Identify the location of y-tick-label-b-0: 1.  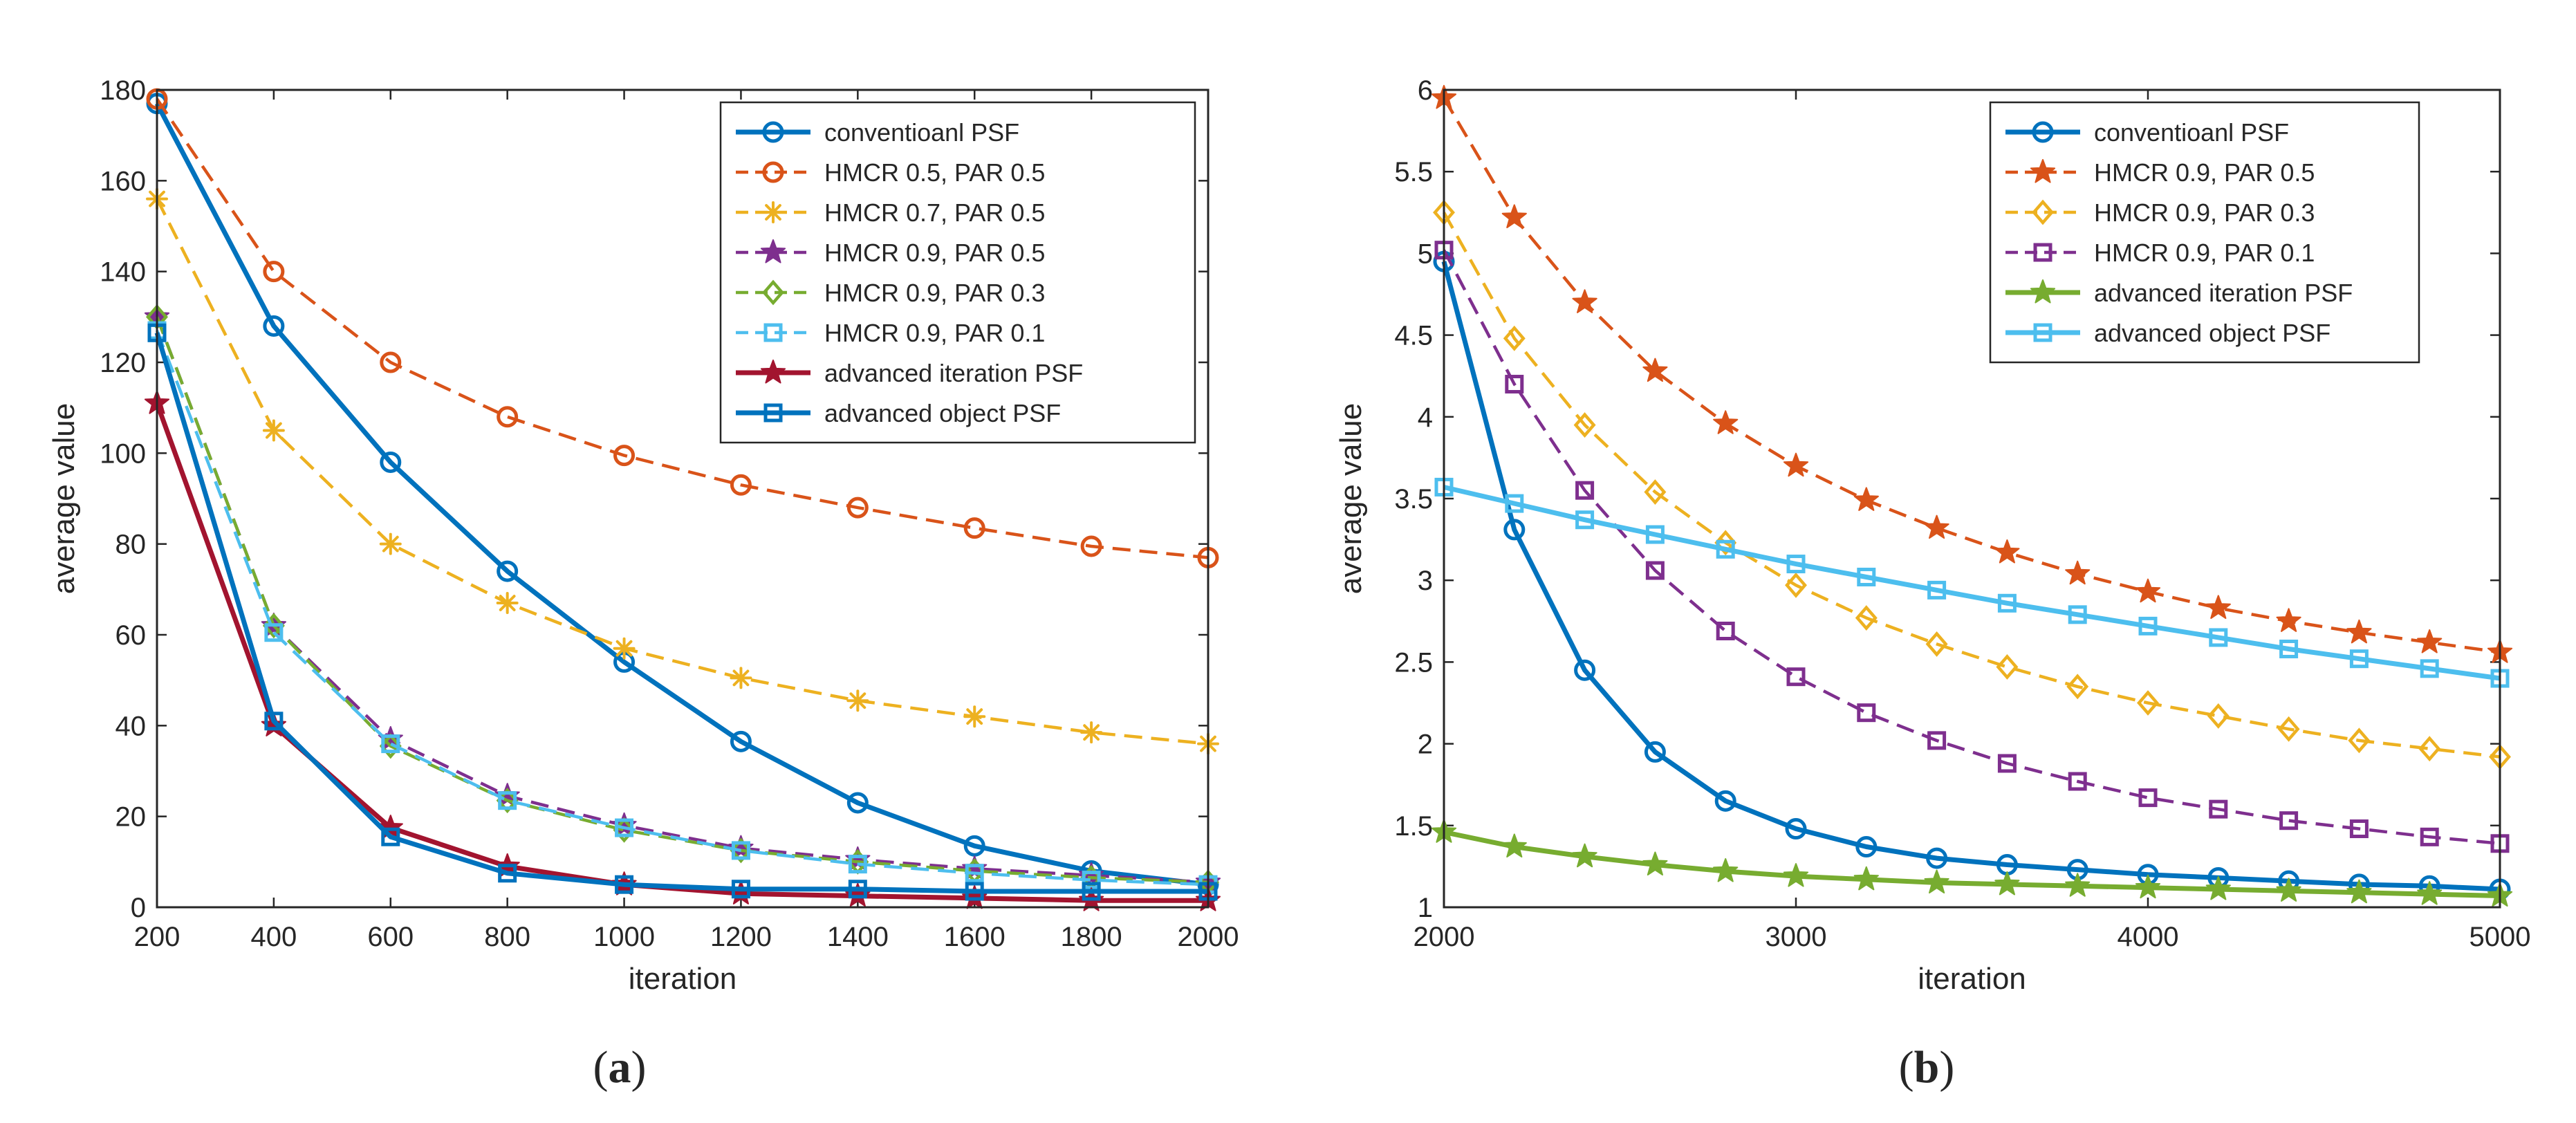
(1426, 908).